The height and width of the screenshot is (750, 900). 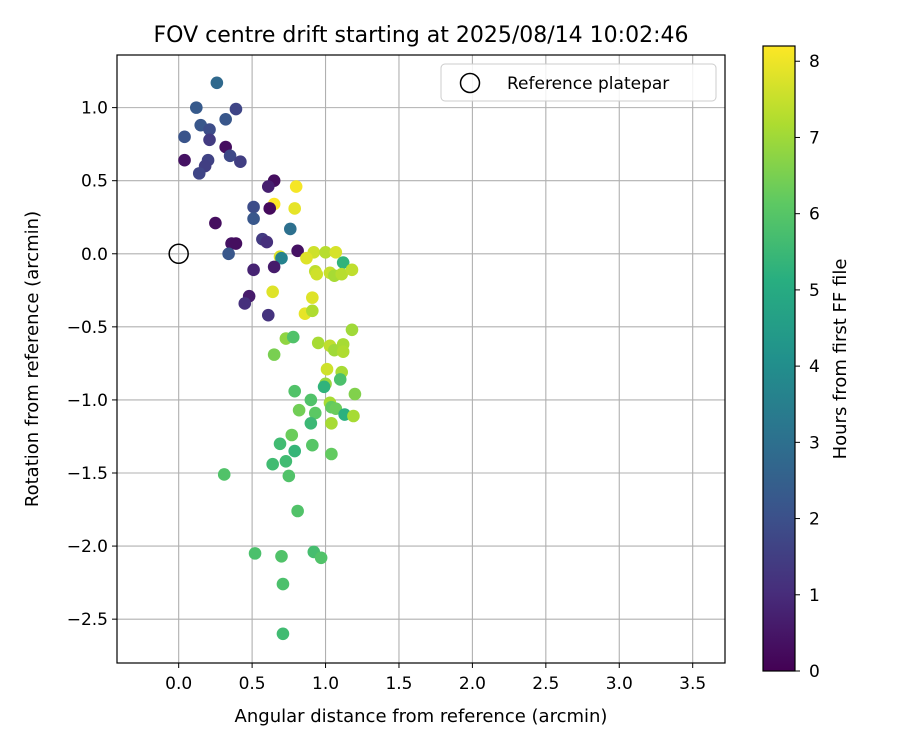 What do you see at coordinates (178, 684) in the screenshot?
I see `x-tick-label: 0.0` at bounding box center [178, 684].